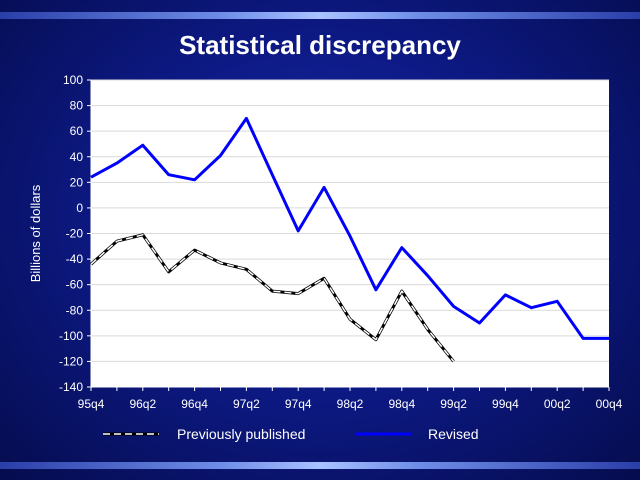 Image resolution: width=640 pixels, height=480 pixels. Describe the element at coordinates (194, 404) in the screenshot. I see `x-tick-label: 96q4` at that location.